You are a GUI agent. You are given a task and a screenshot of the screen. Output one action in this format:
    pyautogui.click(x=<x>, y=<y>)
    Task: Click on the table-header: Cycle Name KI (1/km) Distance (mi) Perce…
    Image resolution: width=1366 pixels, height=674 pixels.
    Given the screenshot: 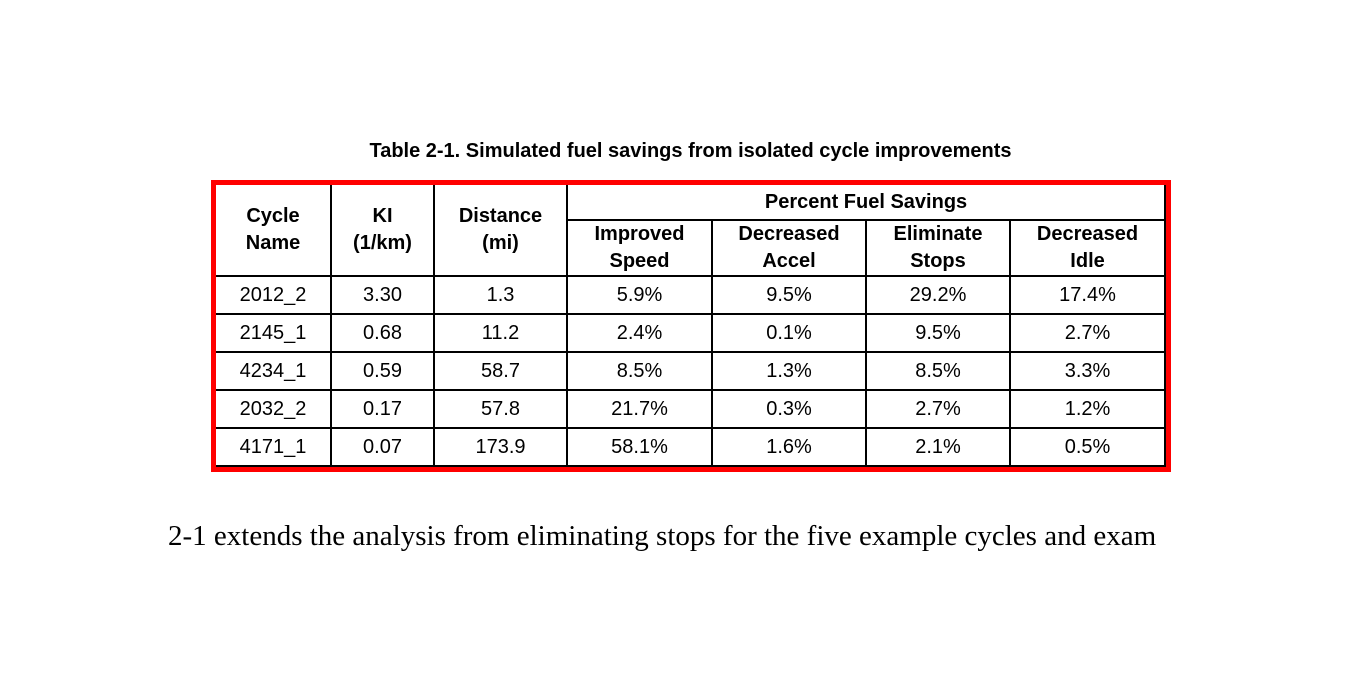 What is the action you would take?
    pyautogui.click(x=691, y=231)
    